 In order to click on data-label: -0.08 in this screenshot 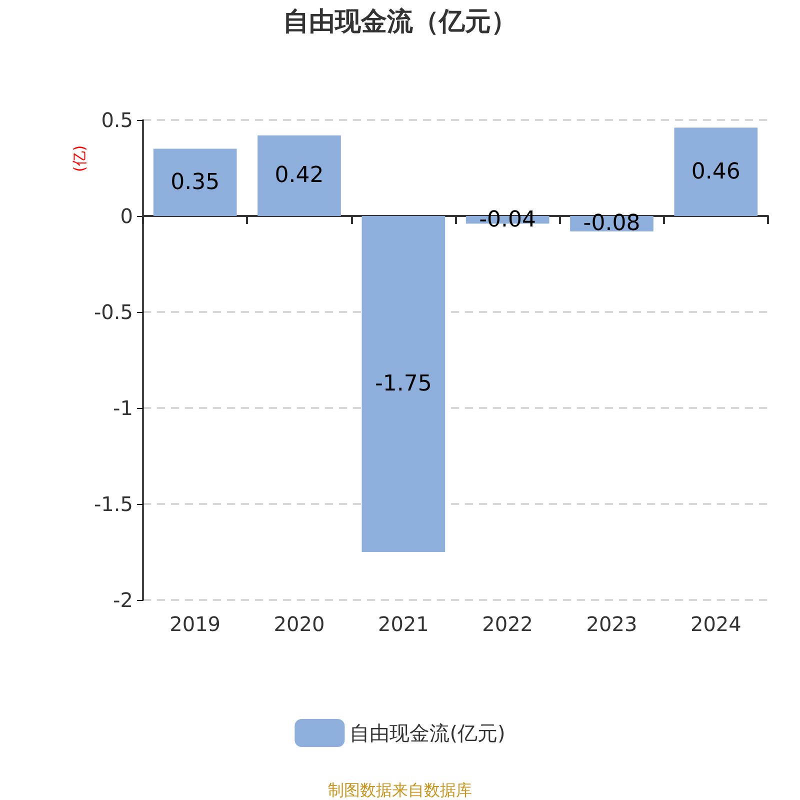, I will do `click(611, 223)`.